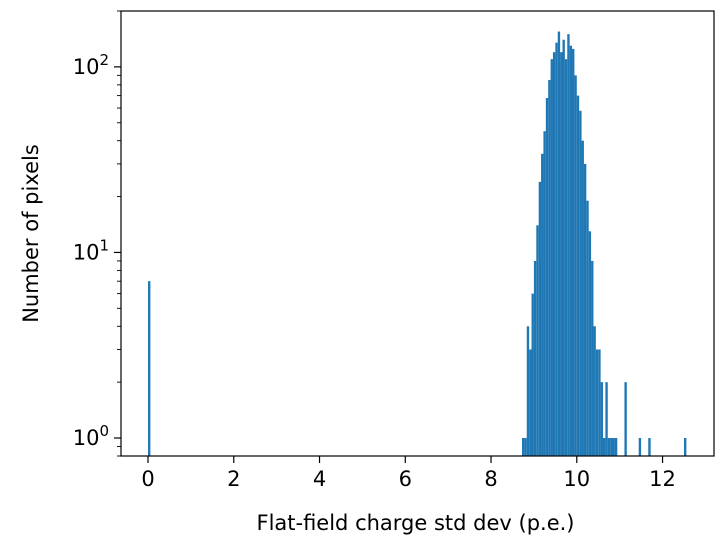 The image size is (715, 536). What do you see at coordinates (662, 479) in the screenshot?
I see `x-tick-label: 12` at bounding box center [662, 479].